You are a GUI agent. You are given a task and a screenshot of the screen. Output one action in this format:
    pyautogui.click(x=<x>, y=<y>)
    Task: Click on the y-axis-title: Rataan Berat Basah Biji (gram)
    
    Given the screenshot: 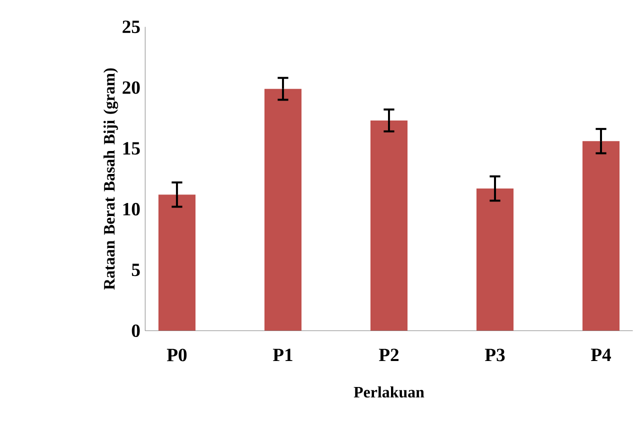 What is the action you would take?
    pyautogui.click(x=110, y=179)
    